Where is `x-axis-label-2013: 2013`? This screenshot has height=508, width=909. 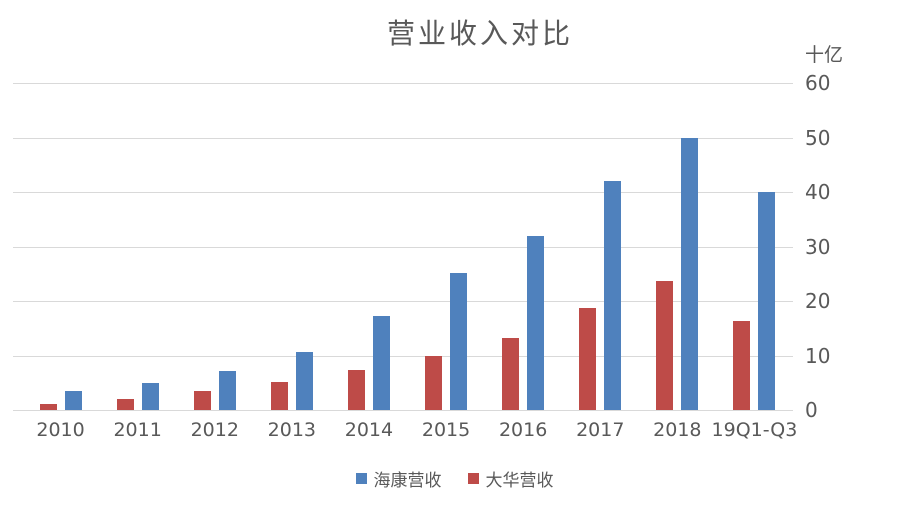
x-axis-label-2013: 2013 is located at coordinates (292, 430).